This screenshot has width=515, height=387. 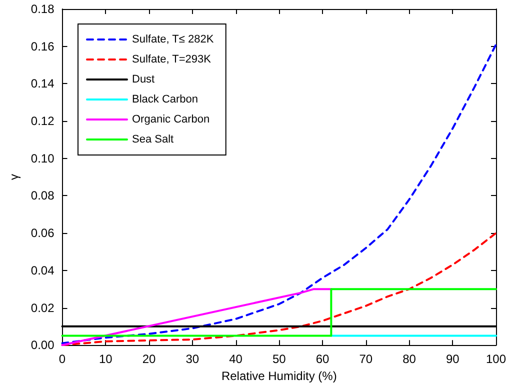 What do you see at coordinates (453, 359) in the screenshot?
I see `x-tick-label: 90` at bounding box center [453, 359].